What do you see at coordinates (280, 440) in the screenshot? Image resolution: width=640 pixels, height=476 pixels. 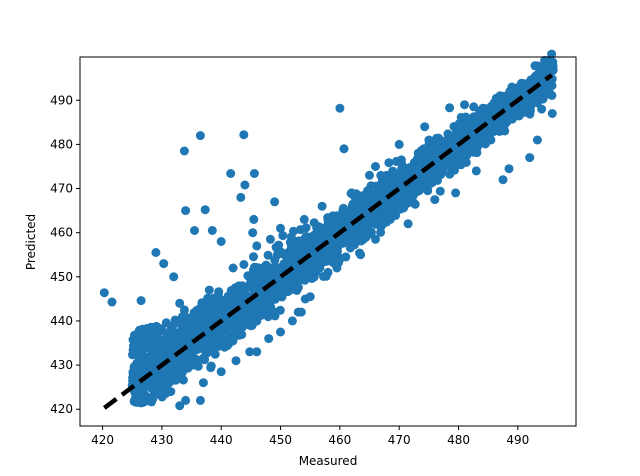 I see `x-tick-label: 450` at bounding box center [280, 440].